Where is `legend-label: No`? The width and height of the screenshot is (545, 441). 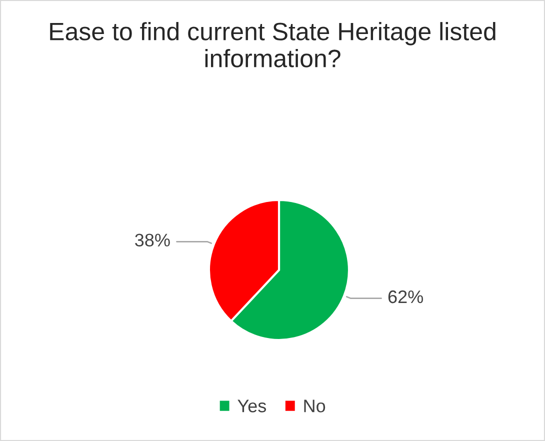
legend-label: No is located at coordinates (315, 406).